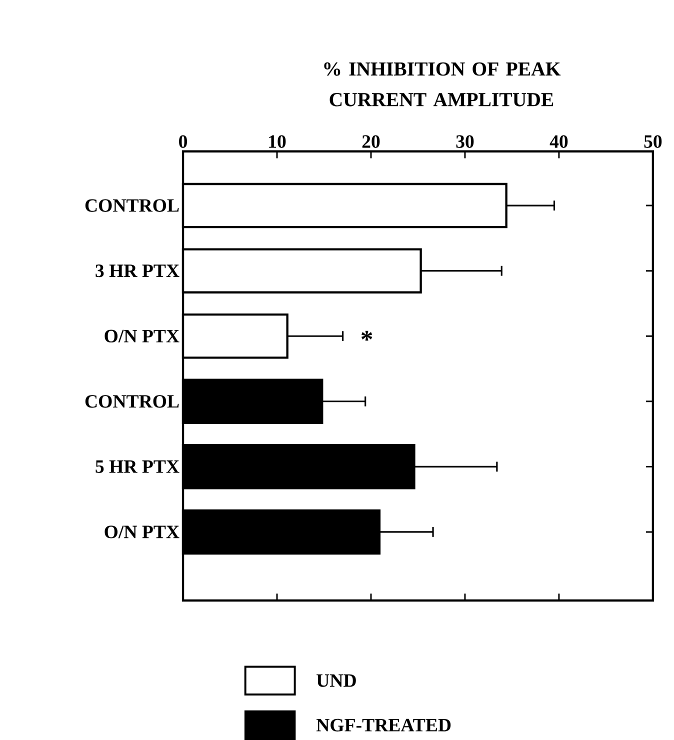 This screenshot has width=674, height=740. Describe the element at coordinates (559, 141) in the screenshot. I see `x-tick-label: 40` at that location.